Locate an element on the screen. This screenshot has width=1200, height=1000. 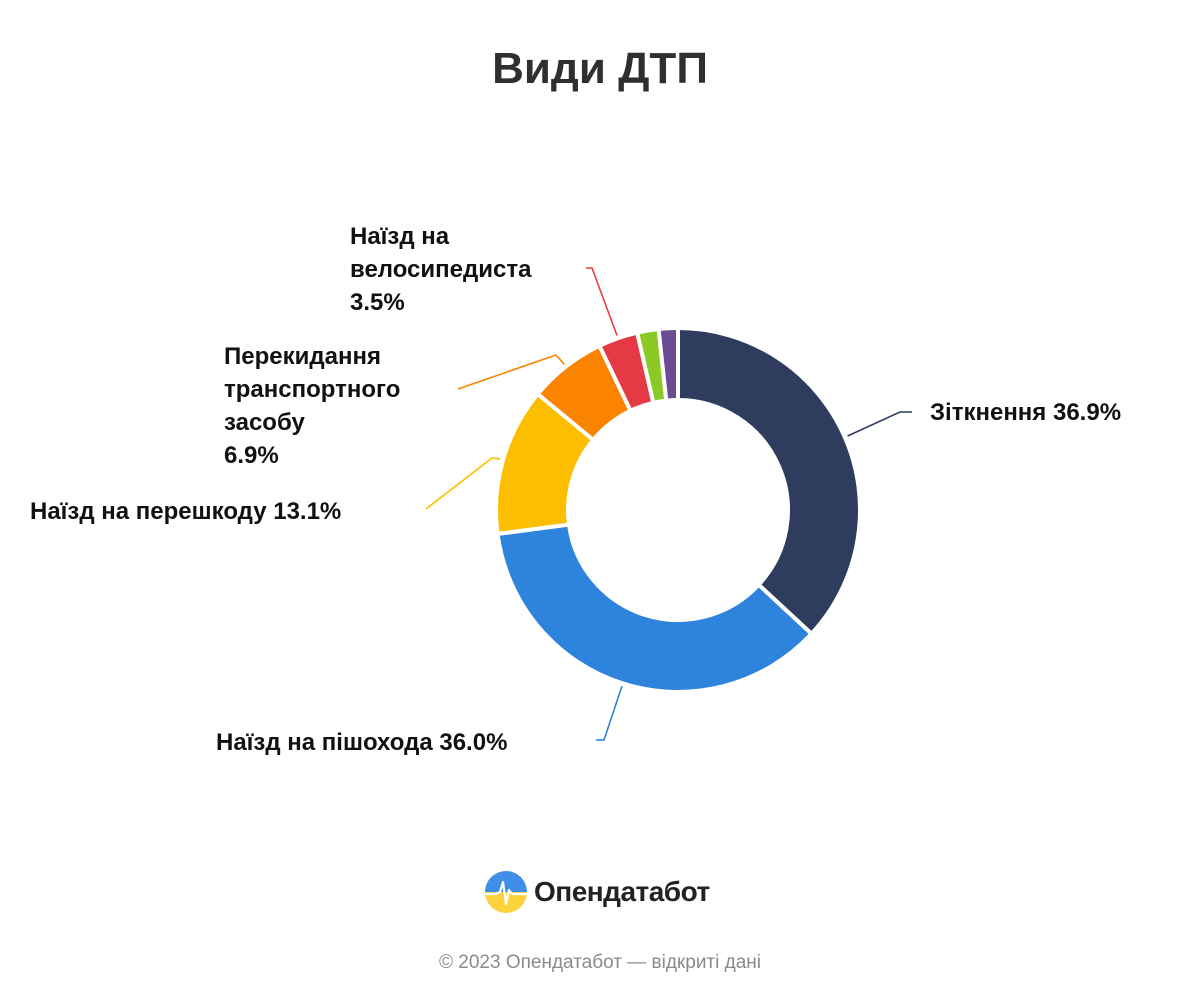
label-overturn-value: 6.9% is located at coordinates (251, 455).